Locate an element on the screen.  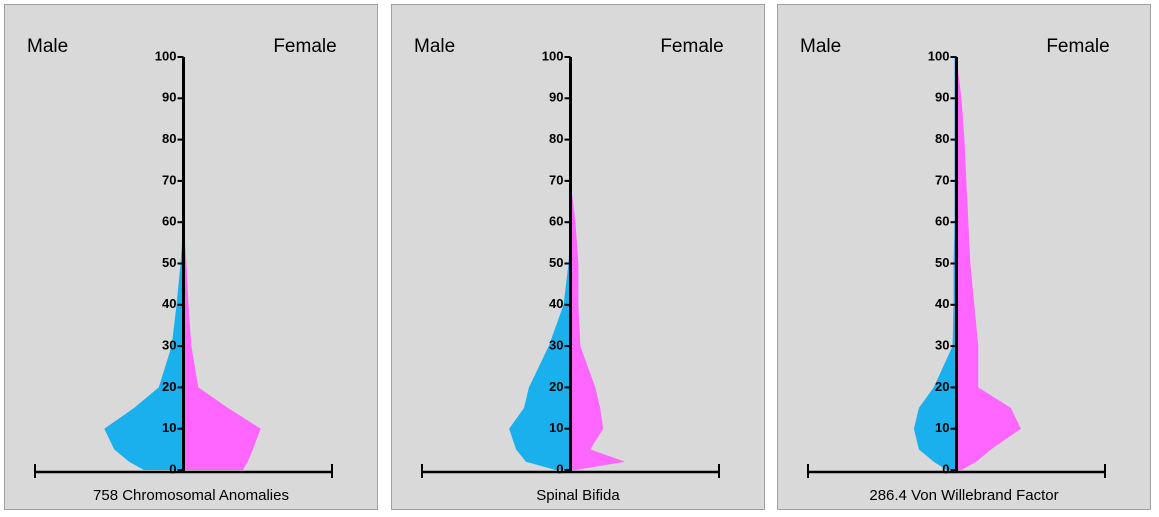
caption: 758 Chromosomal Anomalies is located at coordinates (191, 495).